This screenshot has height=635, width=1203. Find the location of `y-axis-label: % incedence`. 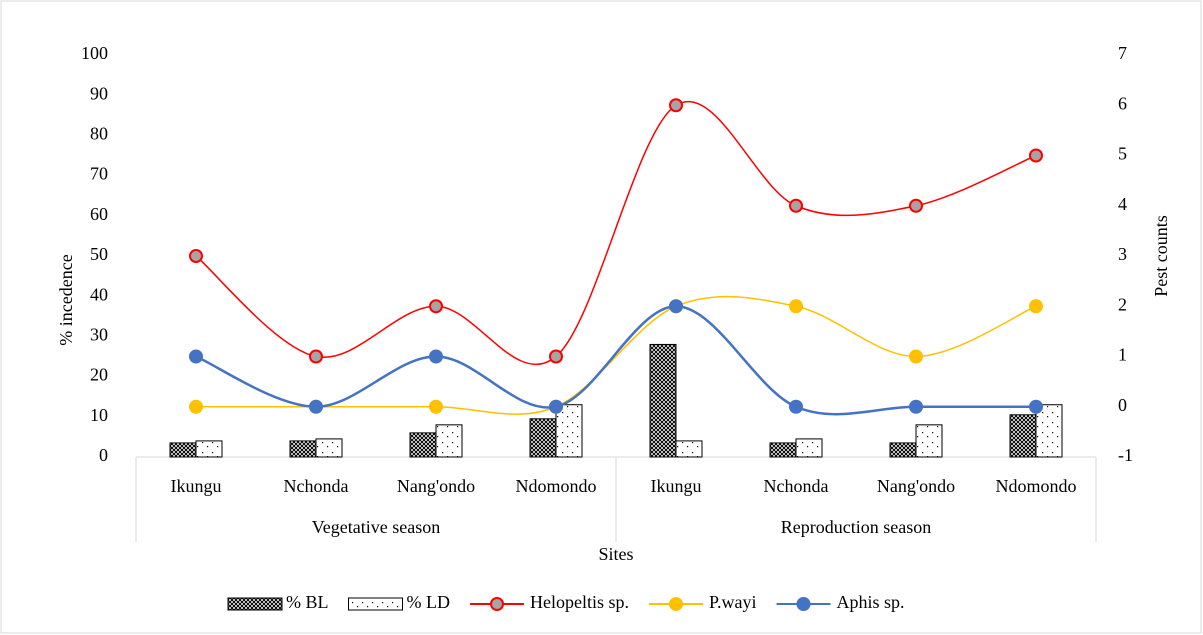

y-axis-label: % incedence is located at coordinates (66, 299).